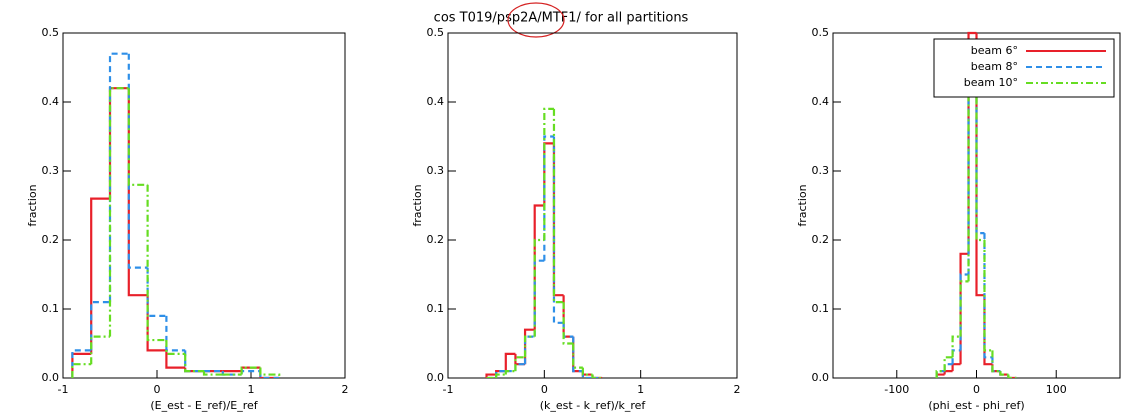 This screenshot has width=1122, height=419. I want to click on x-axis-label: (phi_est - phi_ref), so click(976, 405).